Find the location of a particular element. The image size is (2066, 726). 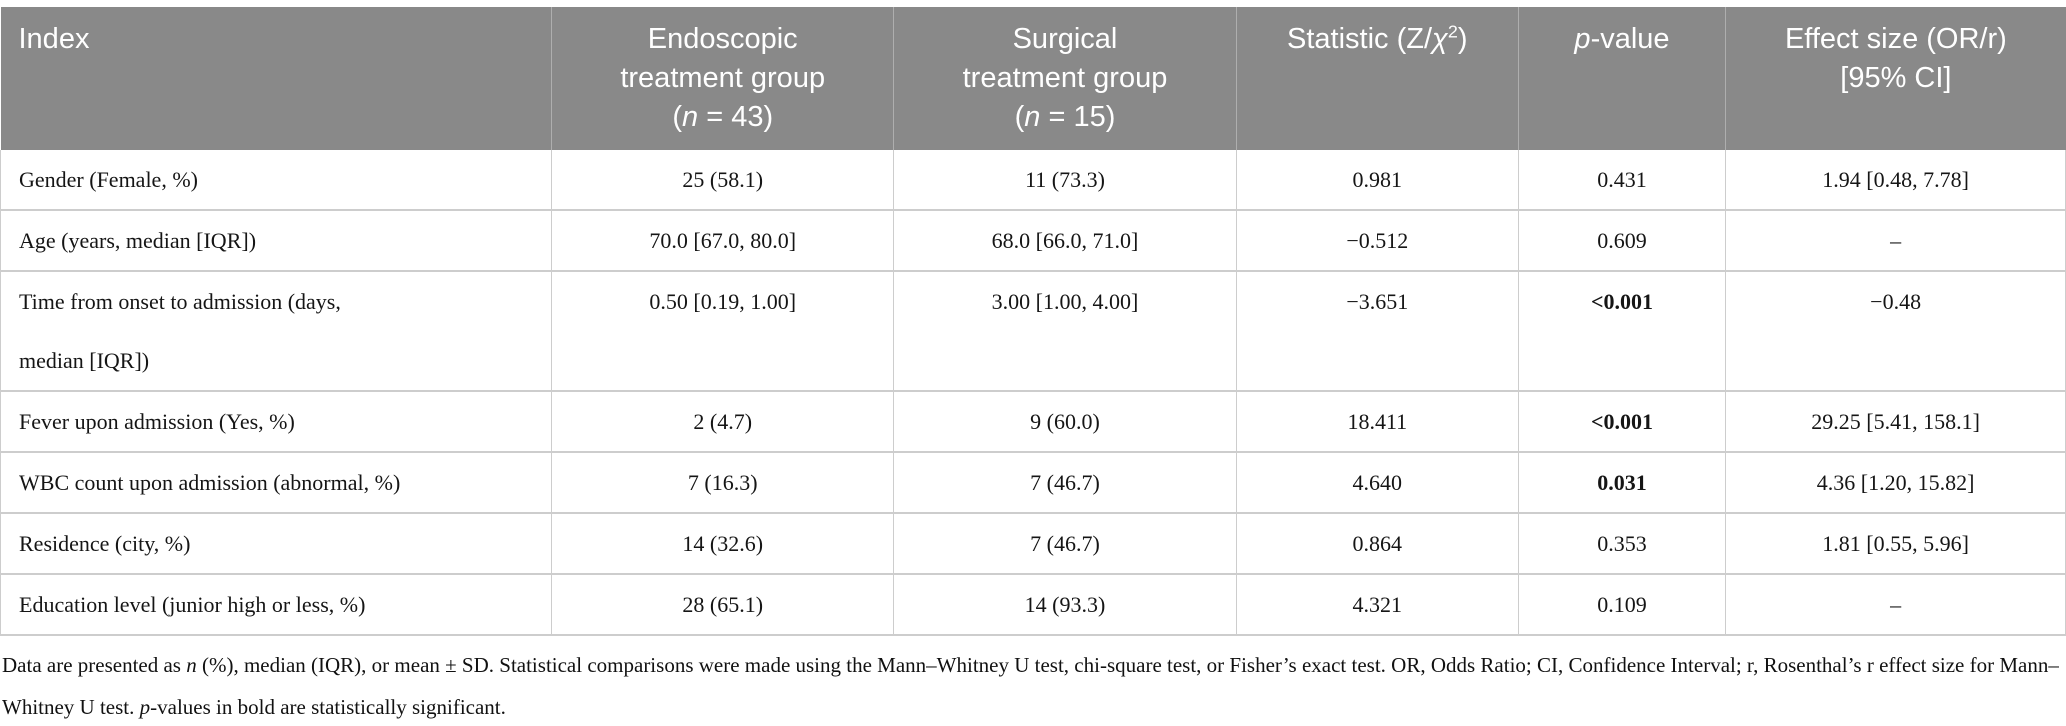

cell-p-value: 0.109 is located at coordinates (1622, 605).